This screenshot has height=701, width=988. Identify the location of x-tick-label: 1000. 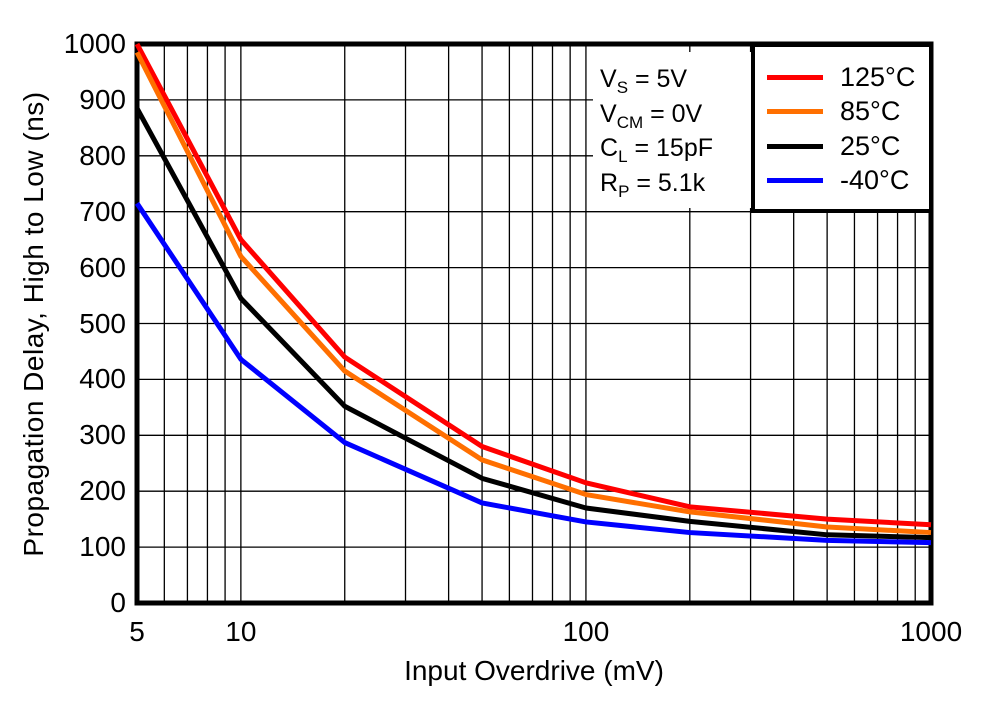
(931, 631).